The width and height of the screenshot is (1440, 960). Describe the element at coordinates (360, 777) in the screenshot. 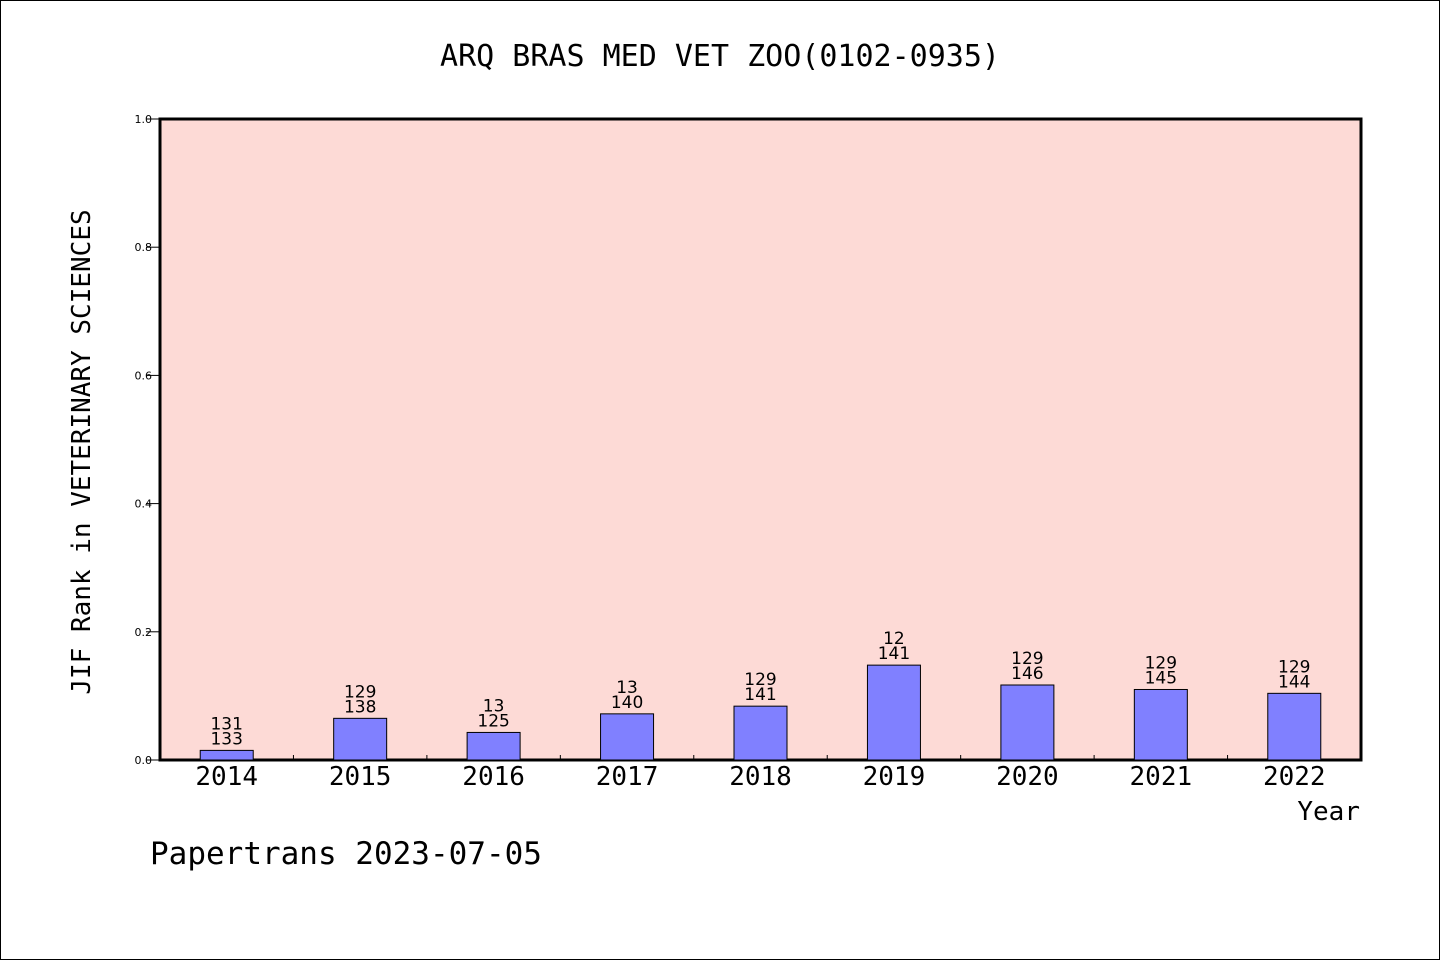

I see `x-tick-label: 2015` at that location.